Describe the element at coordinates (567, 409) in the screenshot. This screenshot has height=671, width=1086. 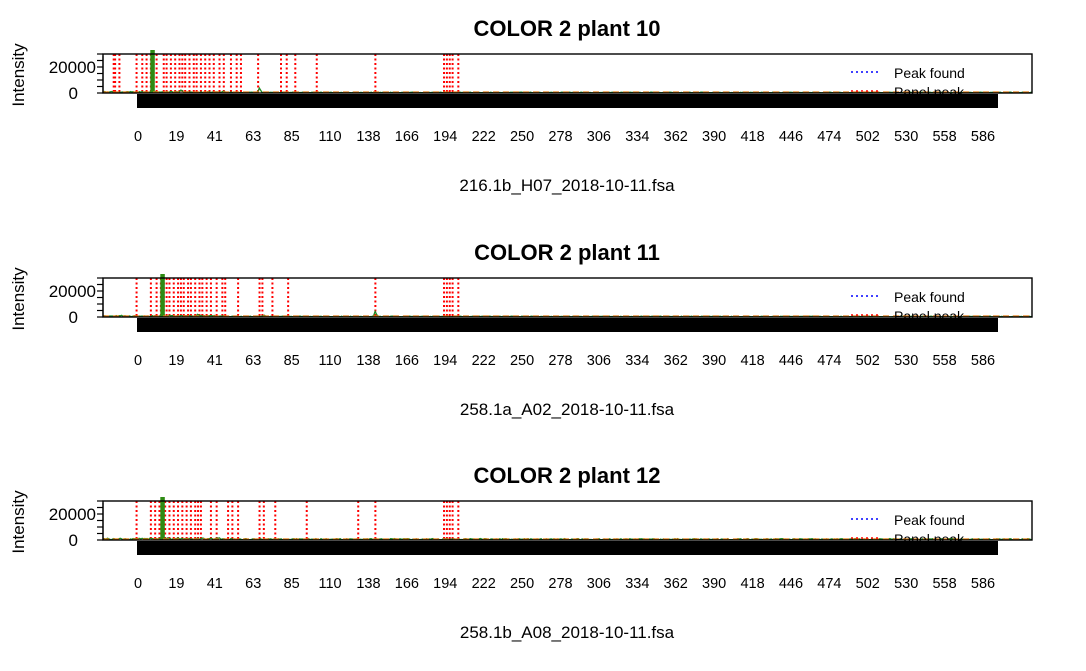
I see `x-axis-label: 258.1a_A02_2018-10-11.fsa` at that location.